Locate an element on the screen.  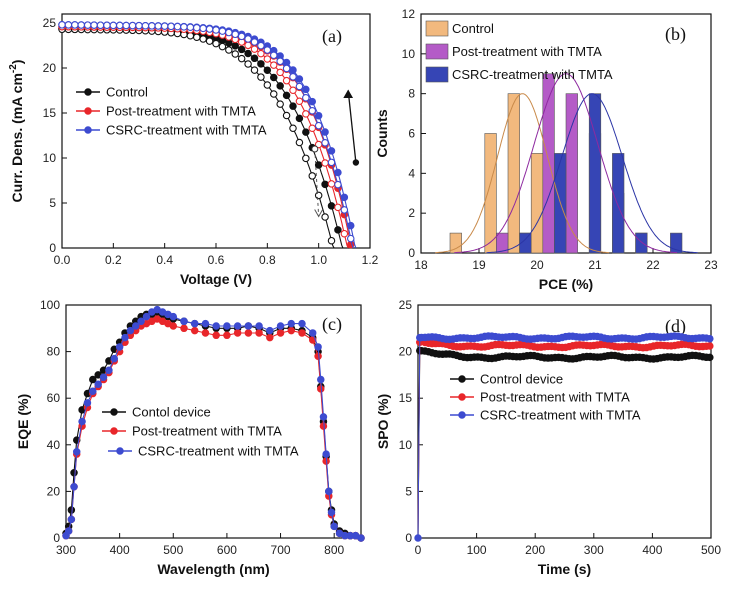
legend-a-2-text: CSRC-treatment with TMTA is located at coordinates (186, 130).